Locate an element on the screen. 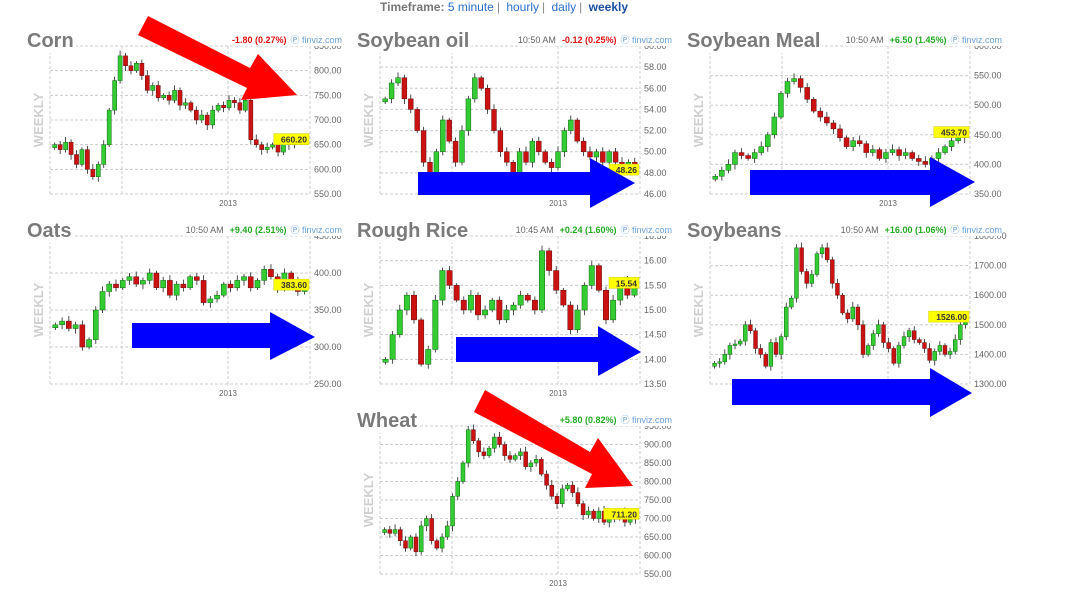 This screenshot has height=599, width=1070. chart-header: -1.80 (0.27%) Ⓟ finviz.com is located at coordinates (286, 39).